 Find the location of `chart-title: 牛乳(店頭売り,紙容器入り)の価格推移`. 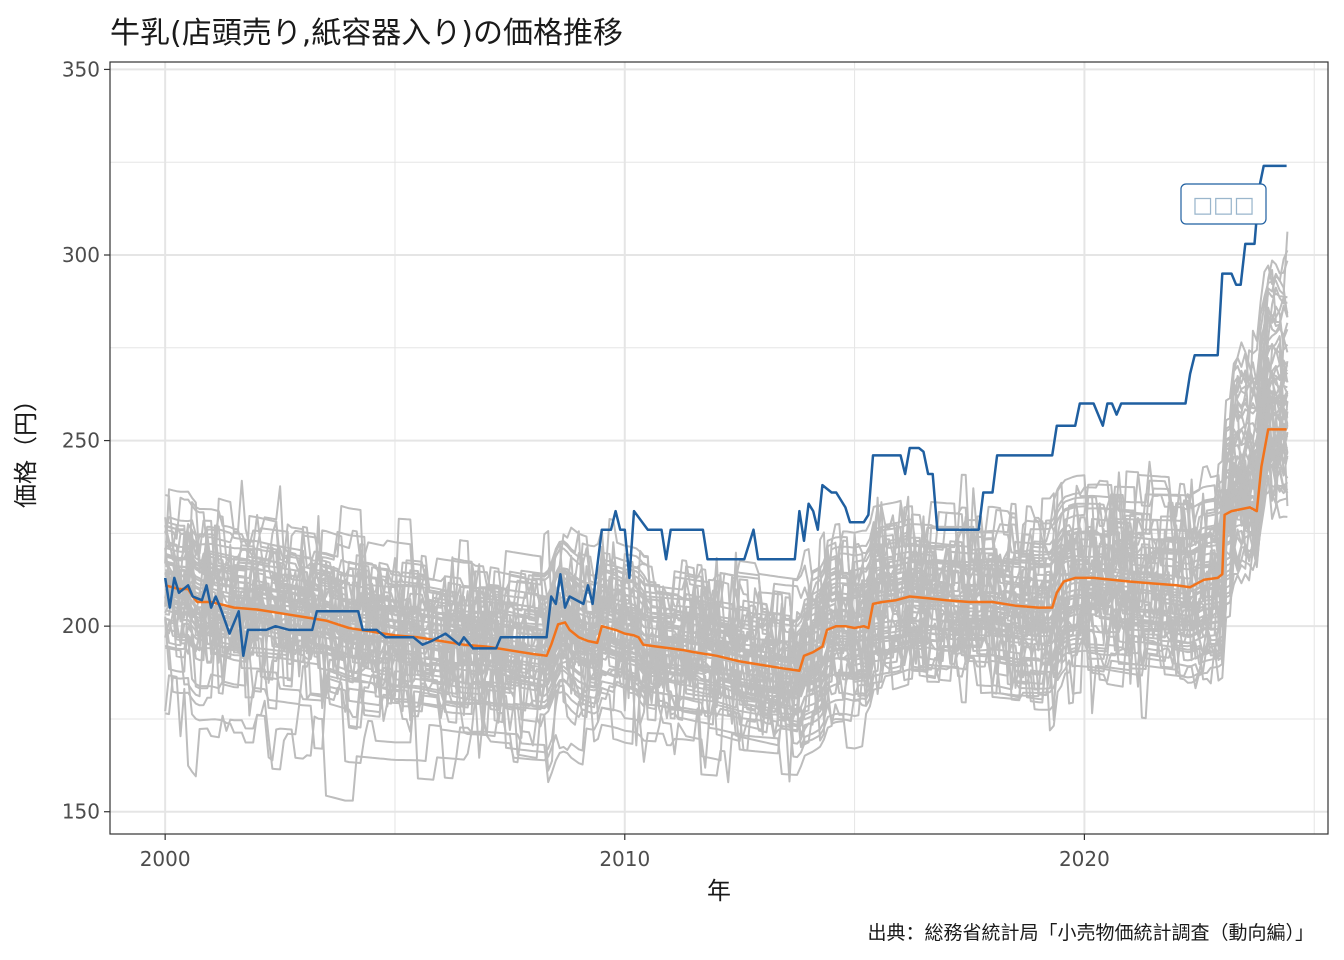

chart-title: 牛乳(店頭売り,紙容器入り)の価格推移 is located at coordinates (366, 33).